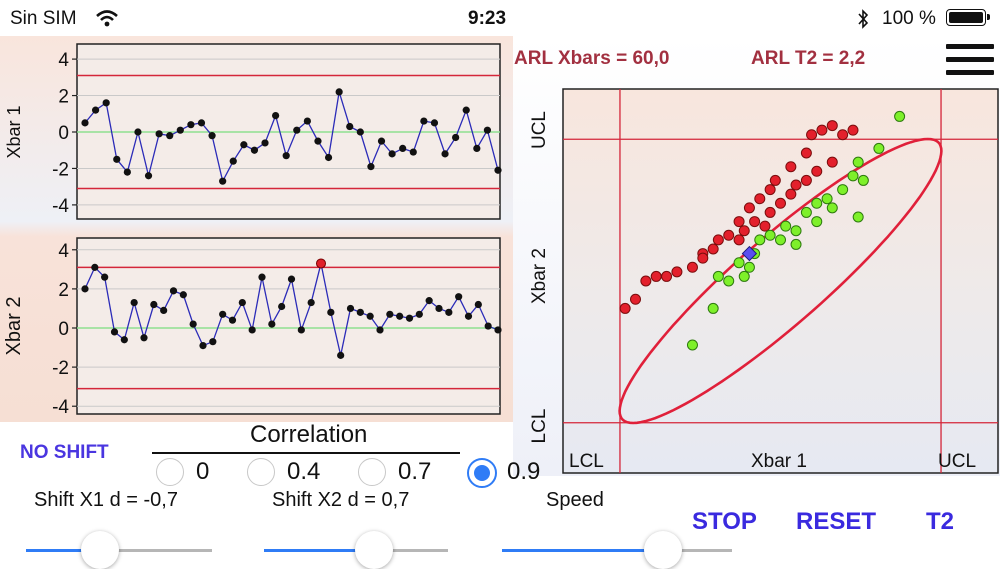 The image size is (1000, 569). I want to click on hamburger-menu-icon, so click(970, 60).